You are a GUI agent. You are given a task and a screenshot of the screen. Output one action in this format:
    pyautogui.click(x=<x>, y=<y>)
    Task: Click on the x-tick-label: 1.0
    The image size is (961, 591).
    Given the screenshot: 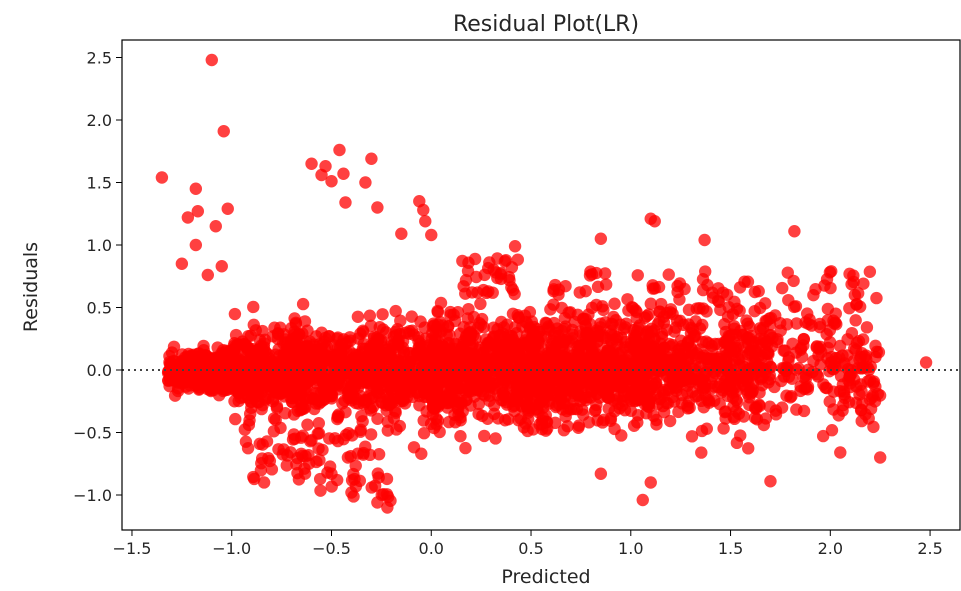 What is the action you would take?
    pyautogui.click(x=630, y=548)
    